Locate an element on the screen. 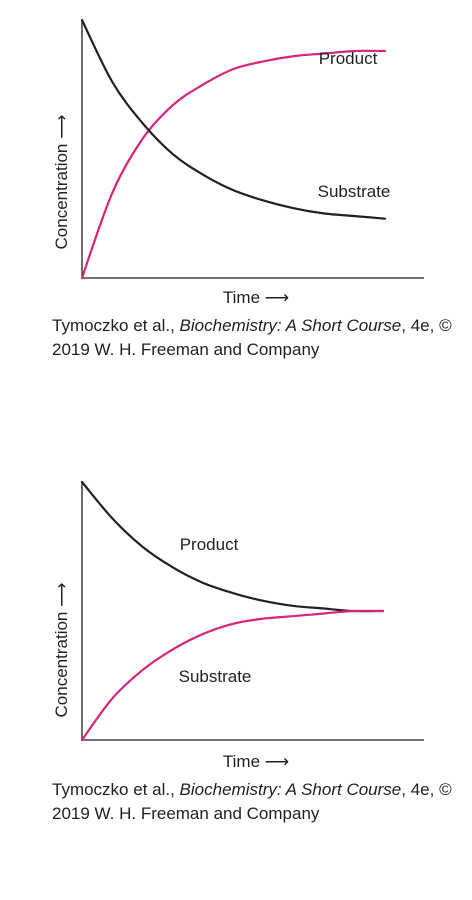 The width and height of the screenshot is (472, 900). series-line-product is located at coordinates (232, 546).